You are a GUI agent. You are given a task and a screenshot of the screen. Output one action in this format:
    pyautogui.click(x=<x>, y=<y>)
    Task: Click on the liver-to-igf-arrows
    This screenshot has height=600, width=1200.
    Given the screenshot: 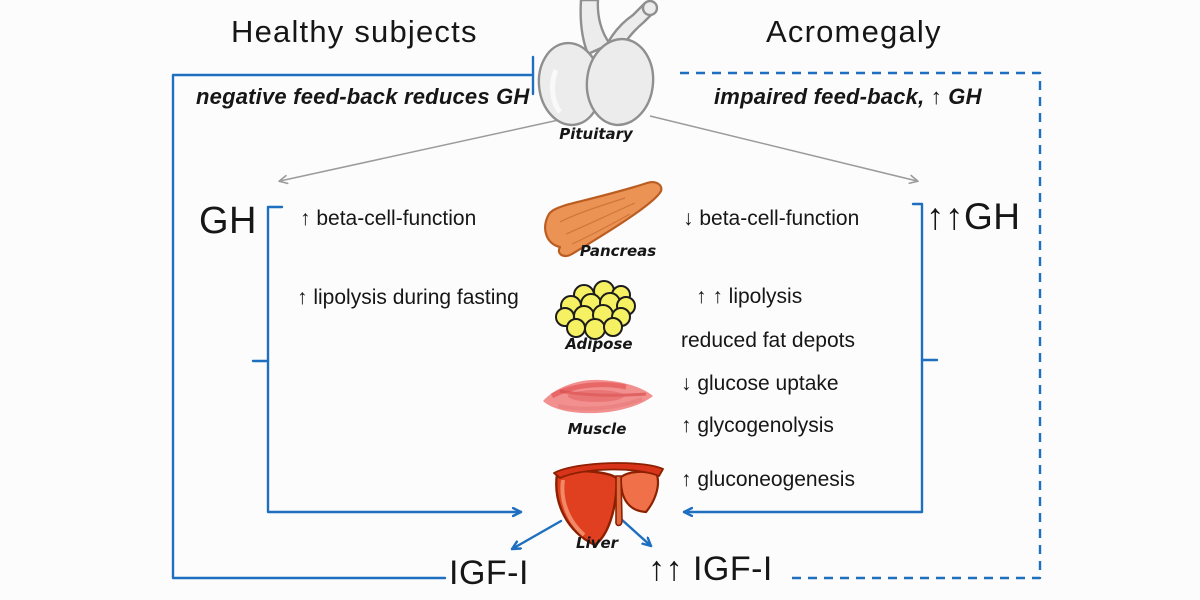 What is the action you would take?
    pyautogui.click(x=582, y=534)
    